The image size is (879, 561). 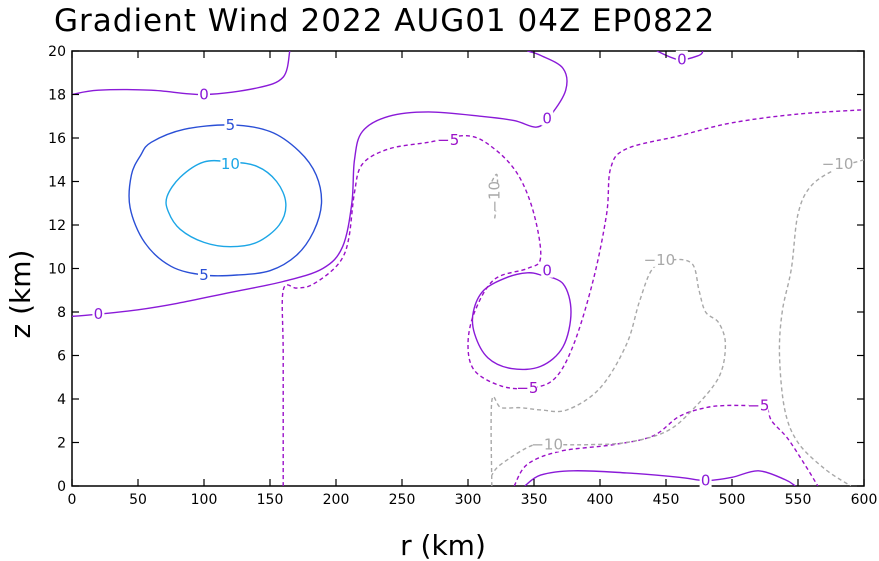 I want to click on contour-label-text: 10, so click(x=230, y=164).